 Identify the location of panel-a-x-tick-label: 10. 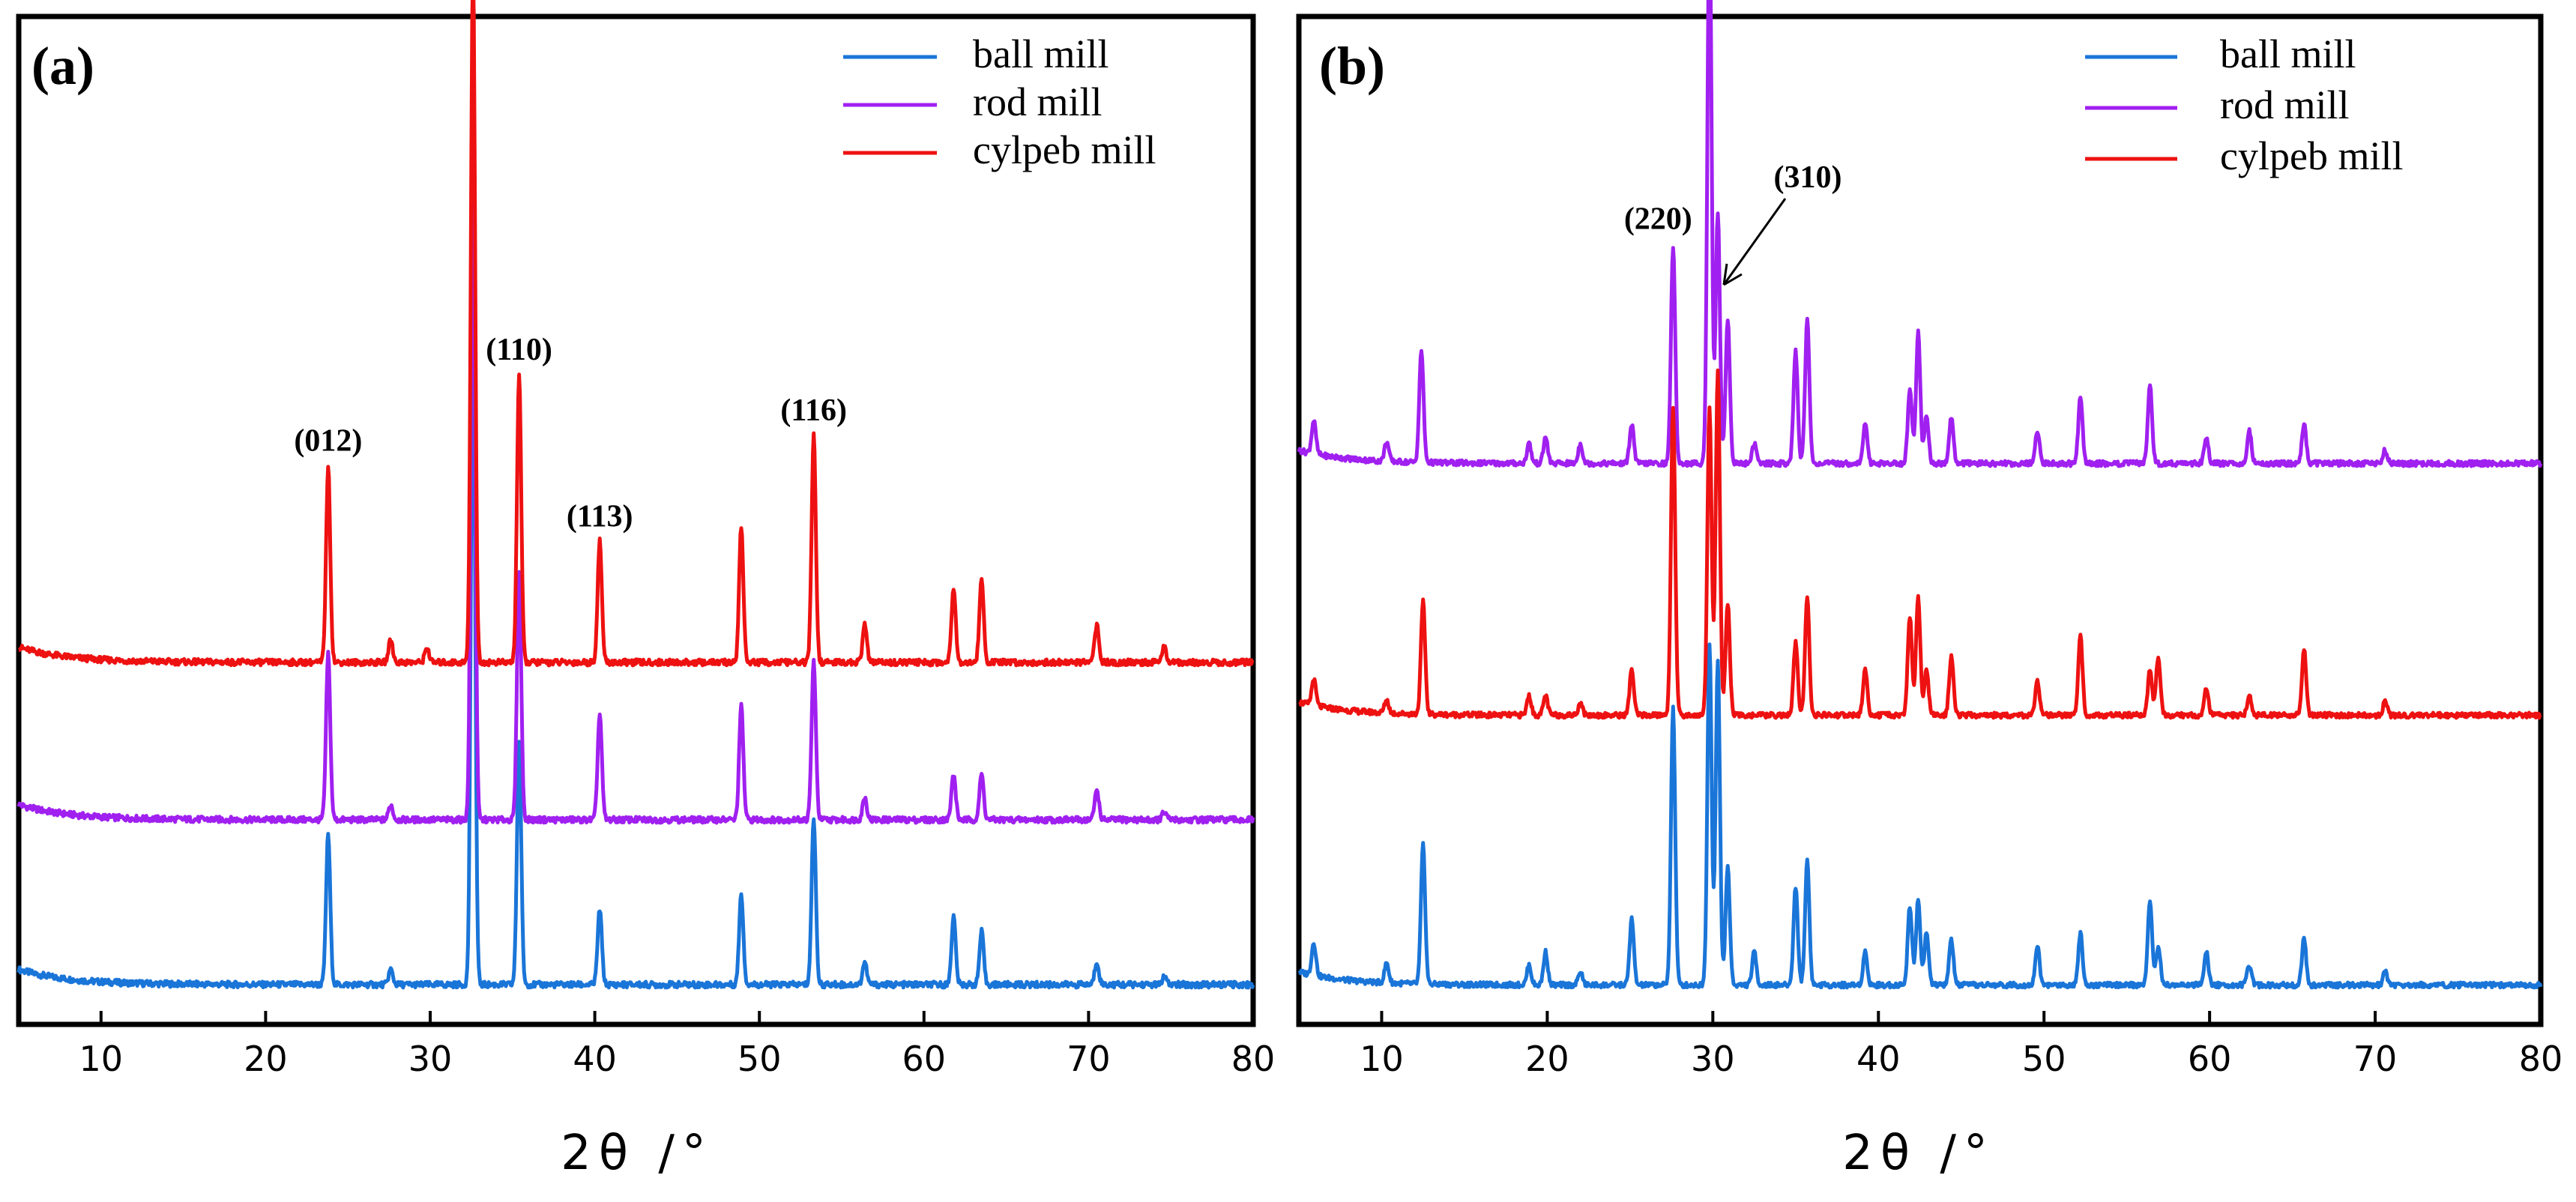
(101, 1059).